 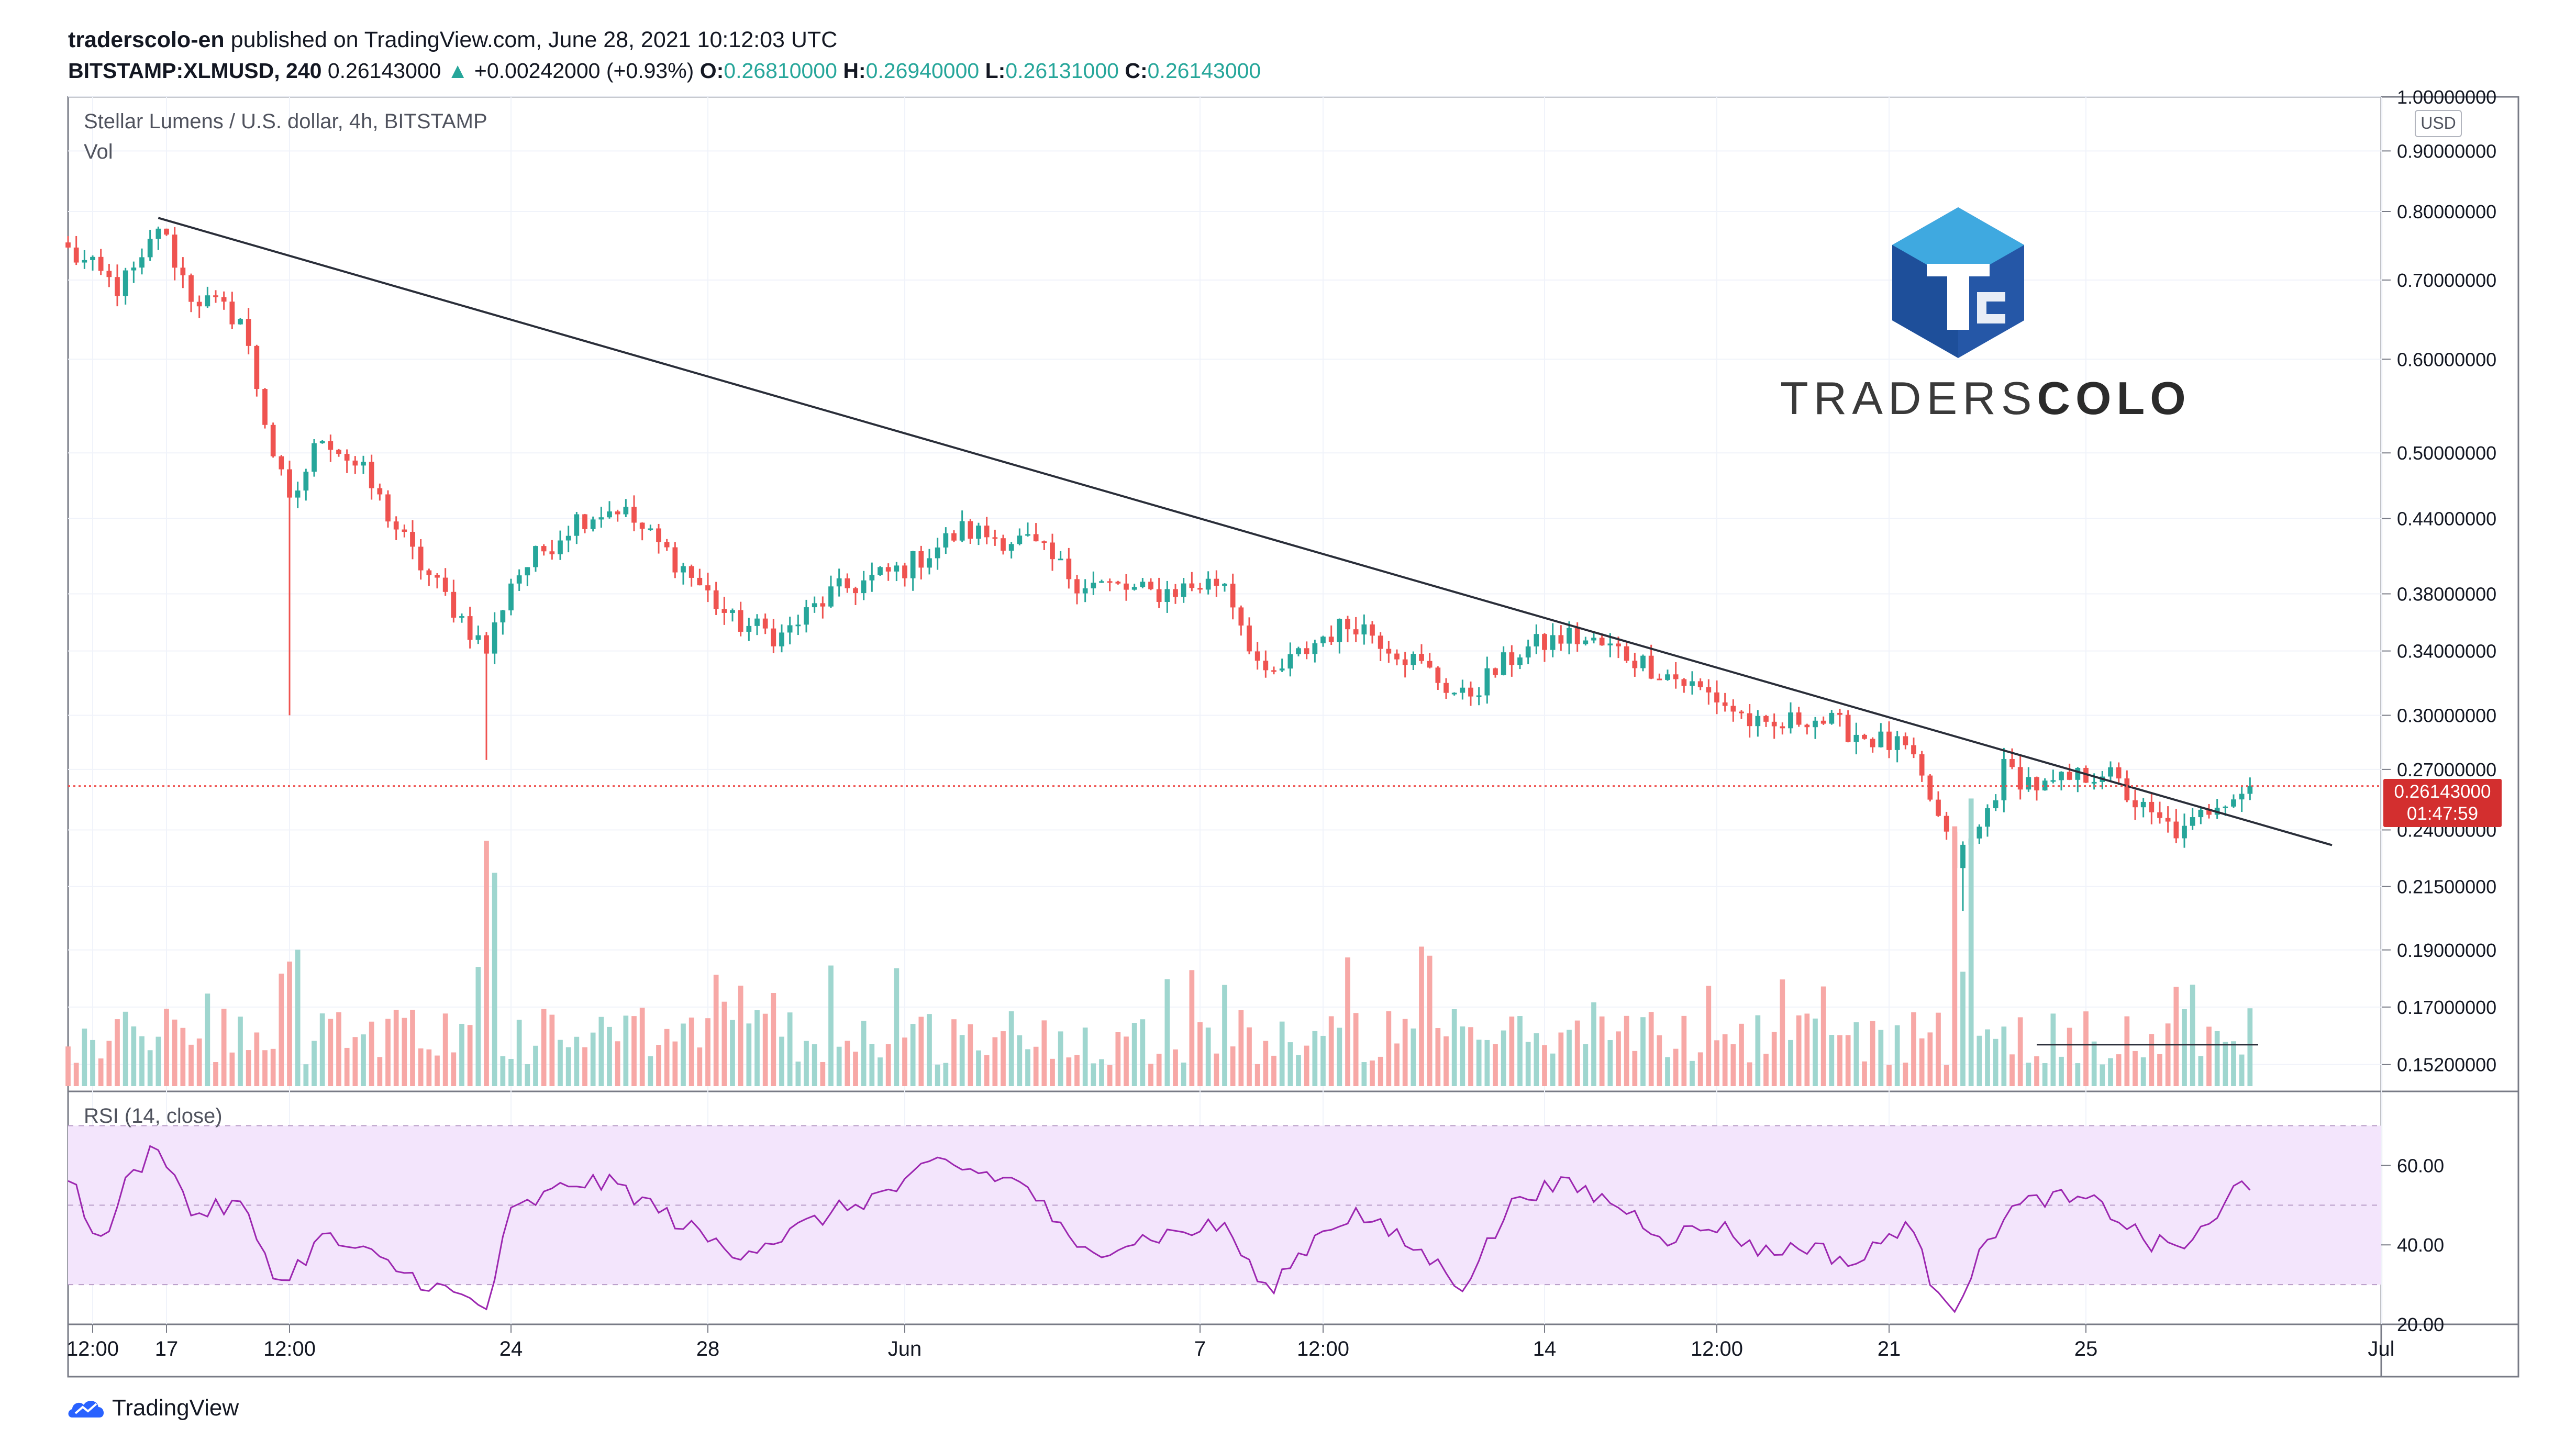 What do you see at coordinates (2446, 281) in the screenshot?
I see `price-tick-label: 0.70000000` at bounding box center [2446, 281].